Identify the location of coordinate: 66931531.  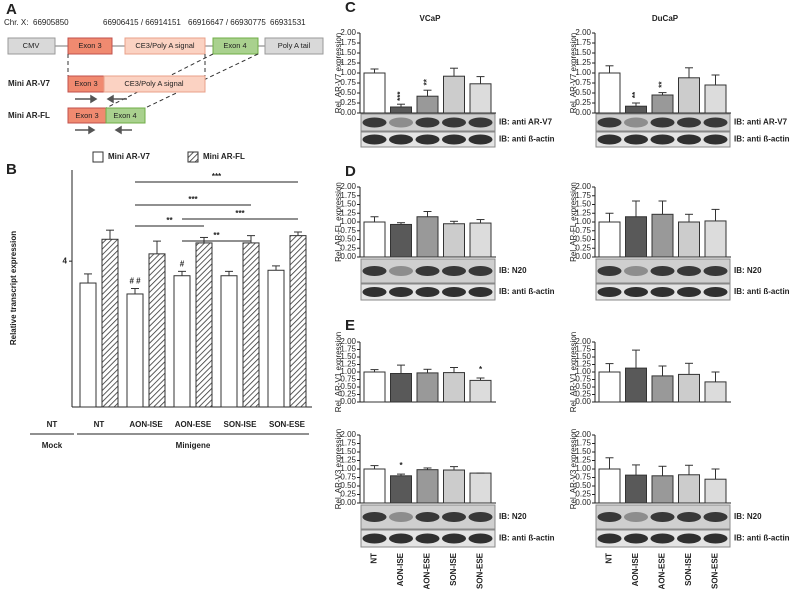
(288, 22).